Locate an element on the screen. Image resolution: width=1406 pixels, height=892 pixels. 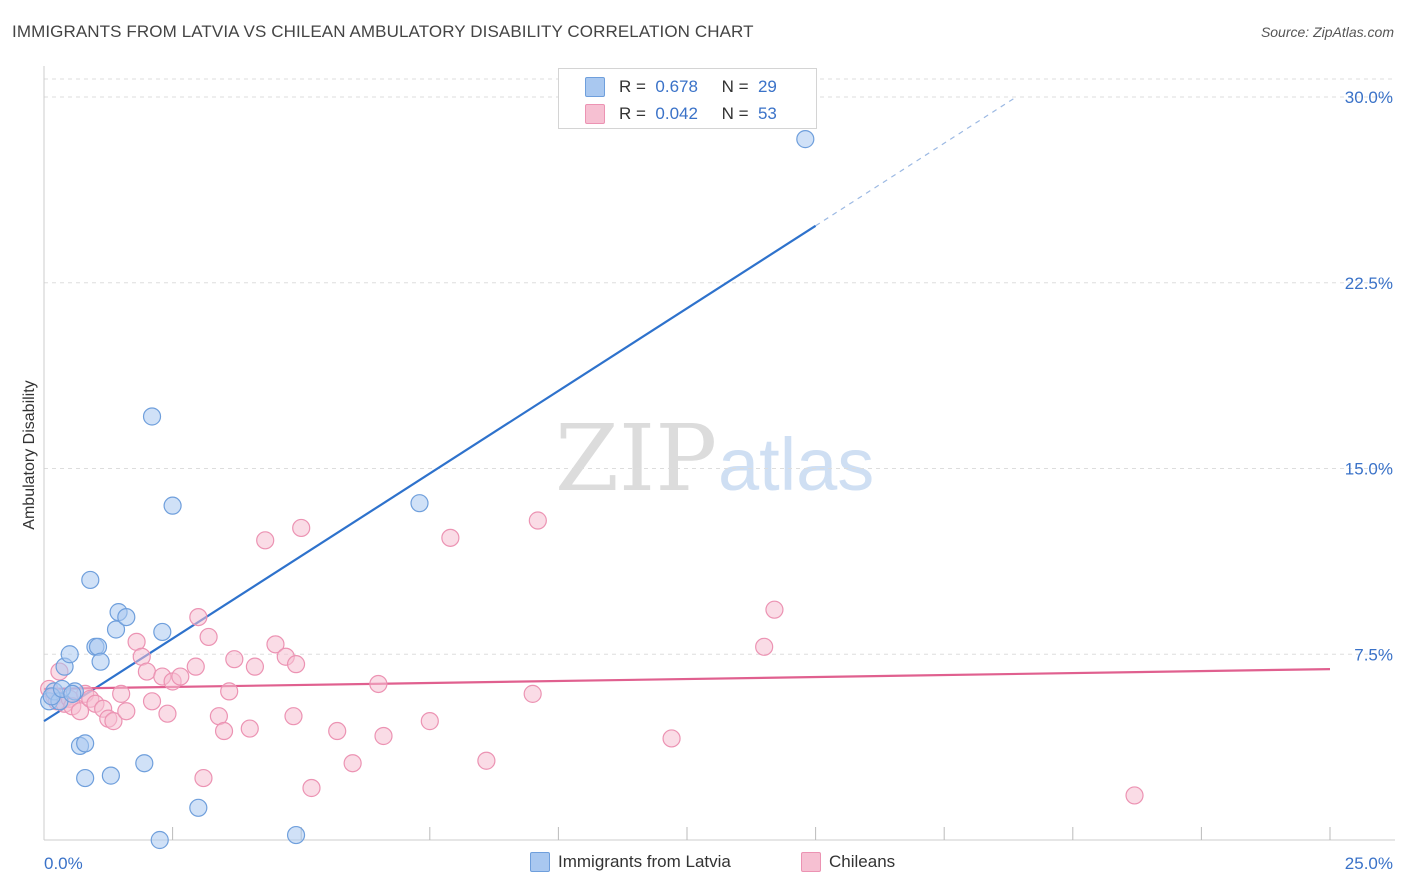
source-label: Source: ZipAtlas.com is located at coordinates (1327, 32).